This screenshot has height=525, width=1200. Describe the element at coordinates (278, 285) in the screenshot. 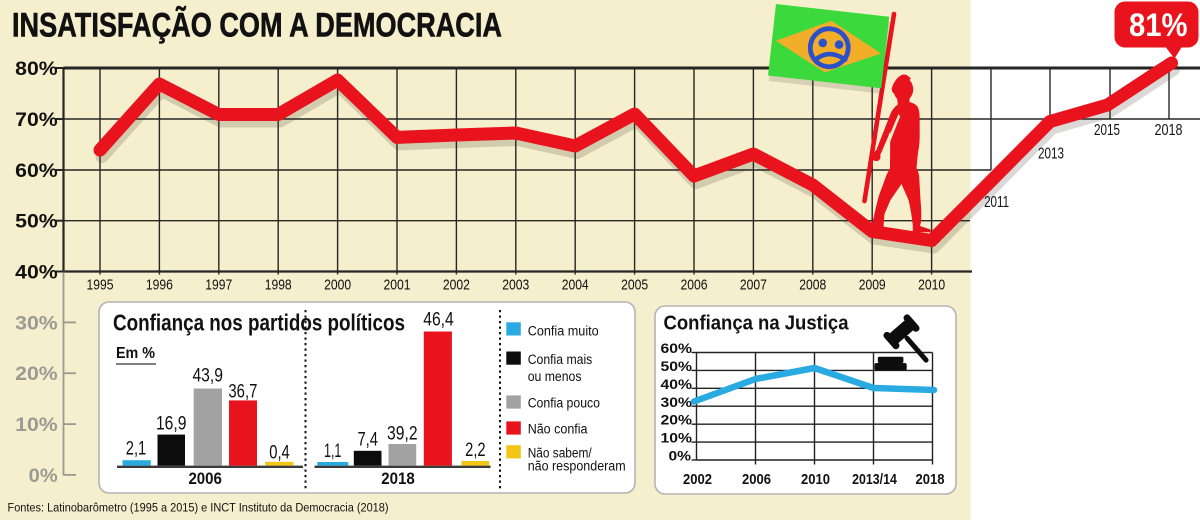

I see `svg-text: 1998` at that location.